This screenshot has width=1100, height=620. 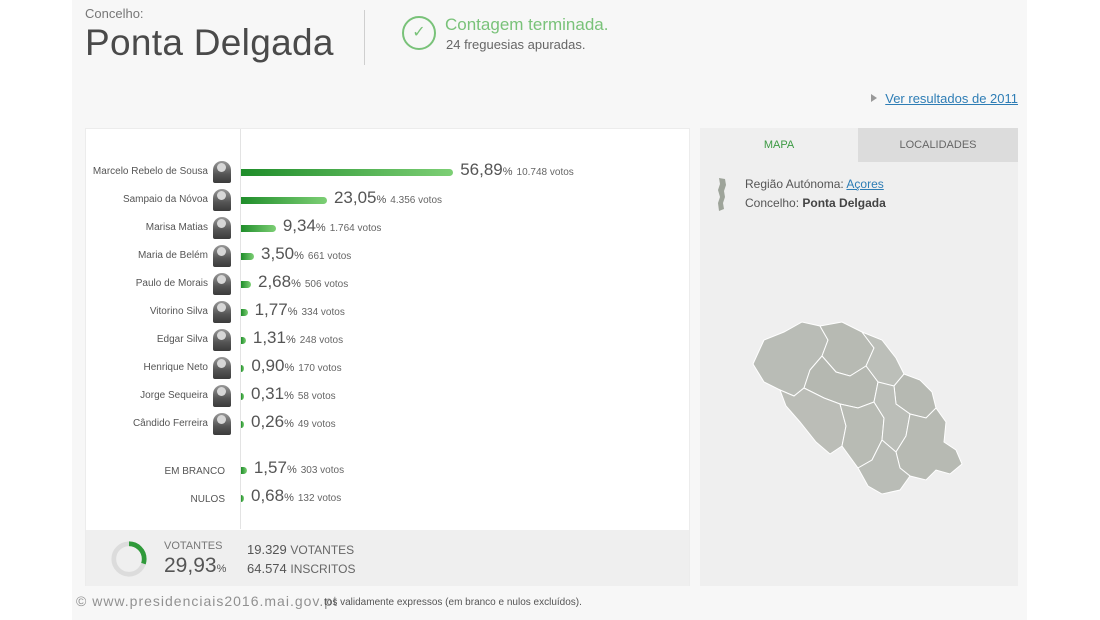 I want to click on vote-count: 661 votos, so click(x=329, y=256).